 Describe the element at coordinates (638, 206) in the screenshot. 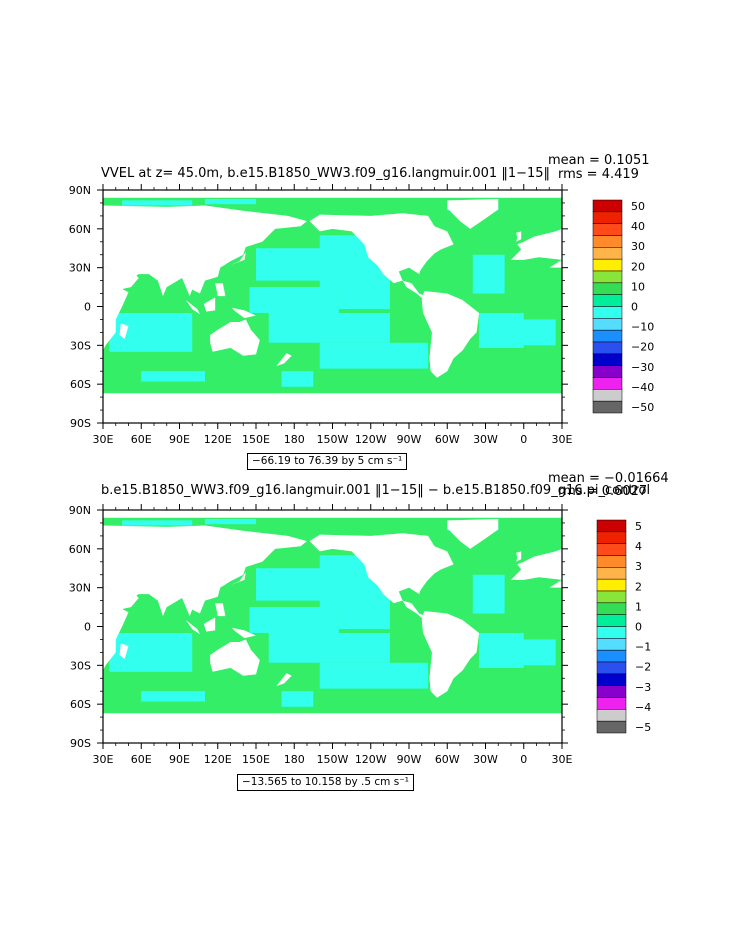

I see `colorbar-label: 50` at that location.